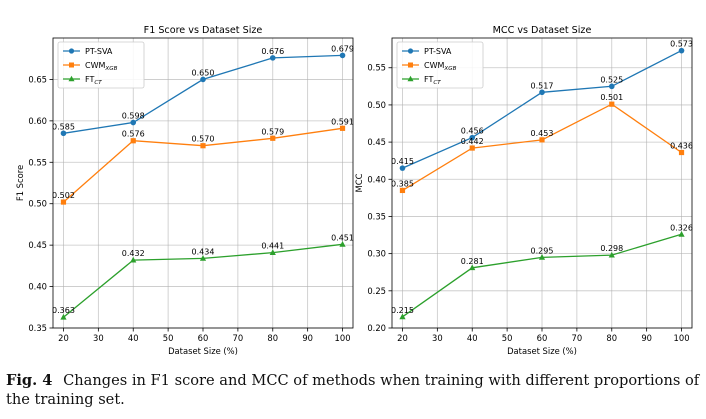 The image size is (706, 419). Describe the element at coordinates (342, 121) in the screenshot. I see `data-label: 0.591` at that location.